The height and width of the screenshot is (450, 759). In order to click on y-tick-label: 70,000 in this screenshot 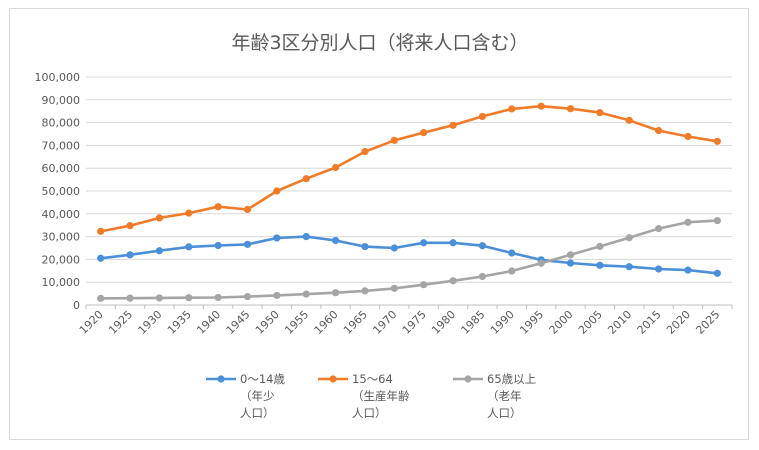, I will do `click(61, 145)`.